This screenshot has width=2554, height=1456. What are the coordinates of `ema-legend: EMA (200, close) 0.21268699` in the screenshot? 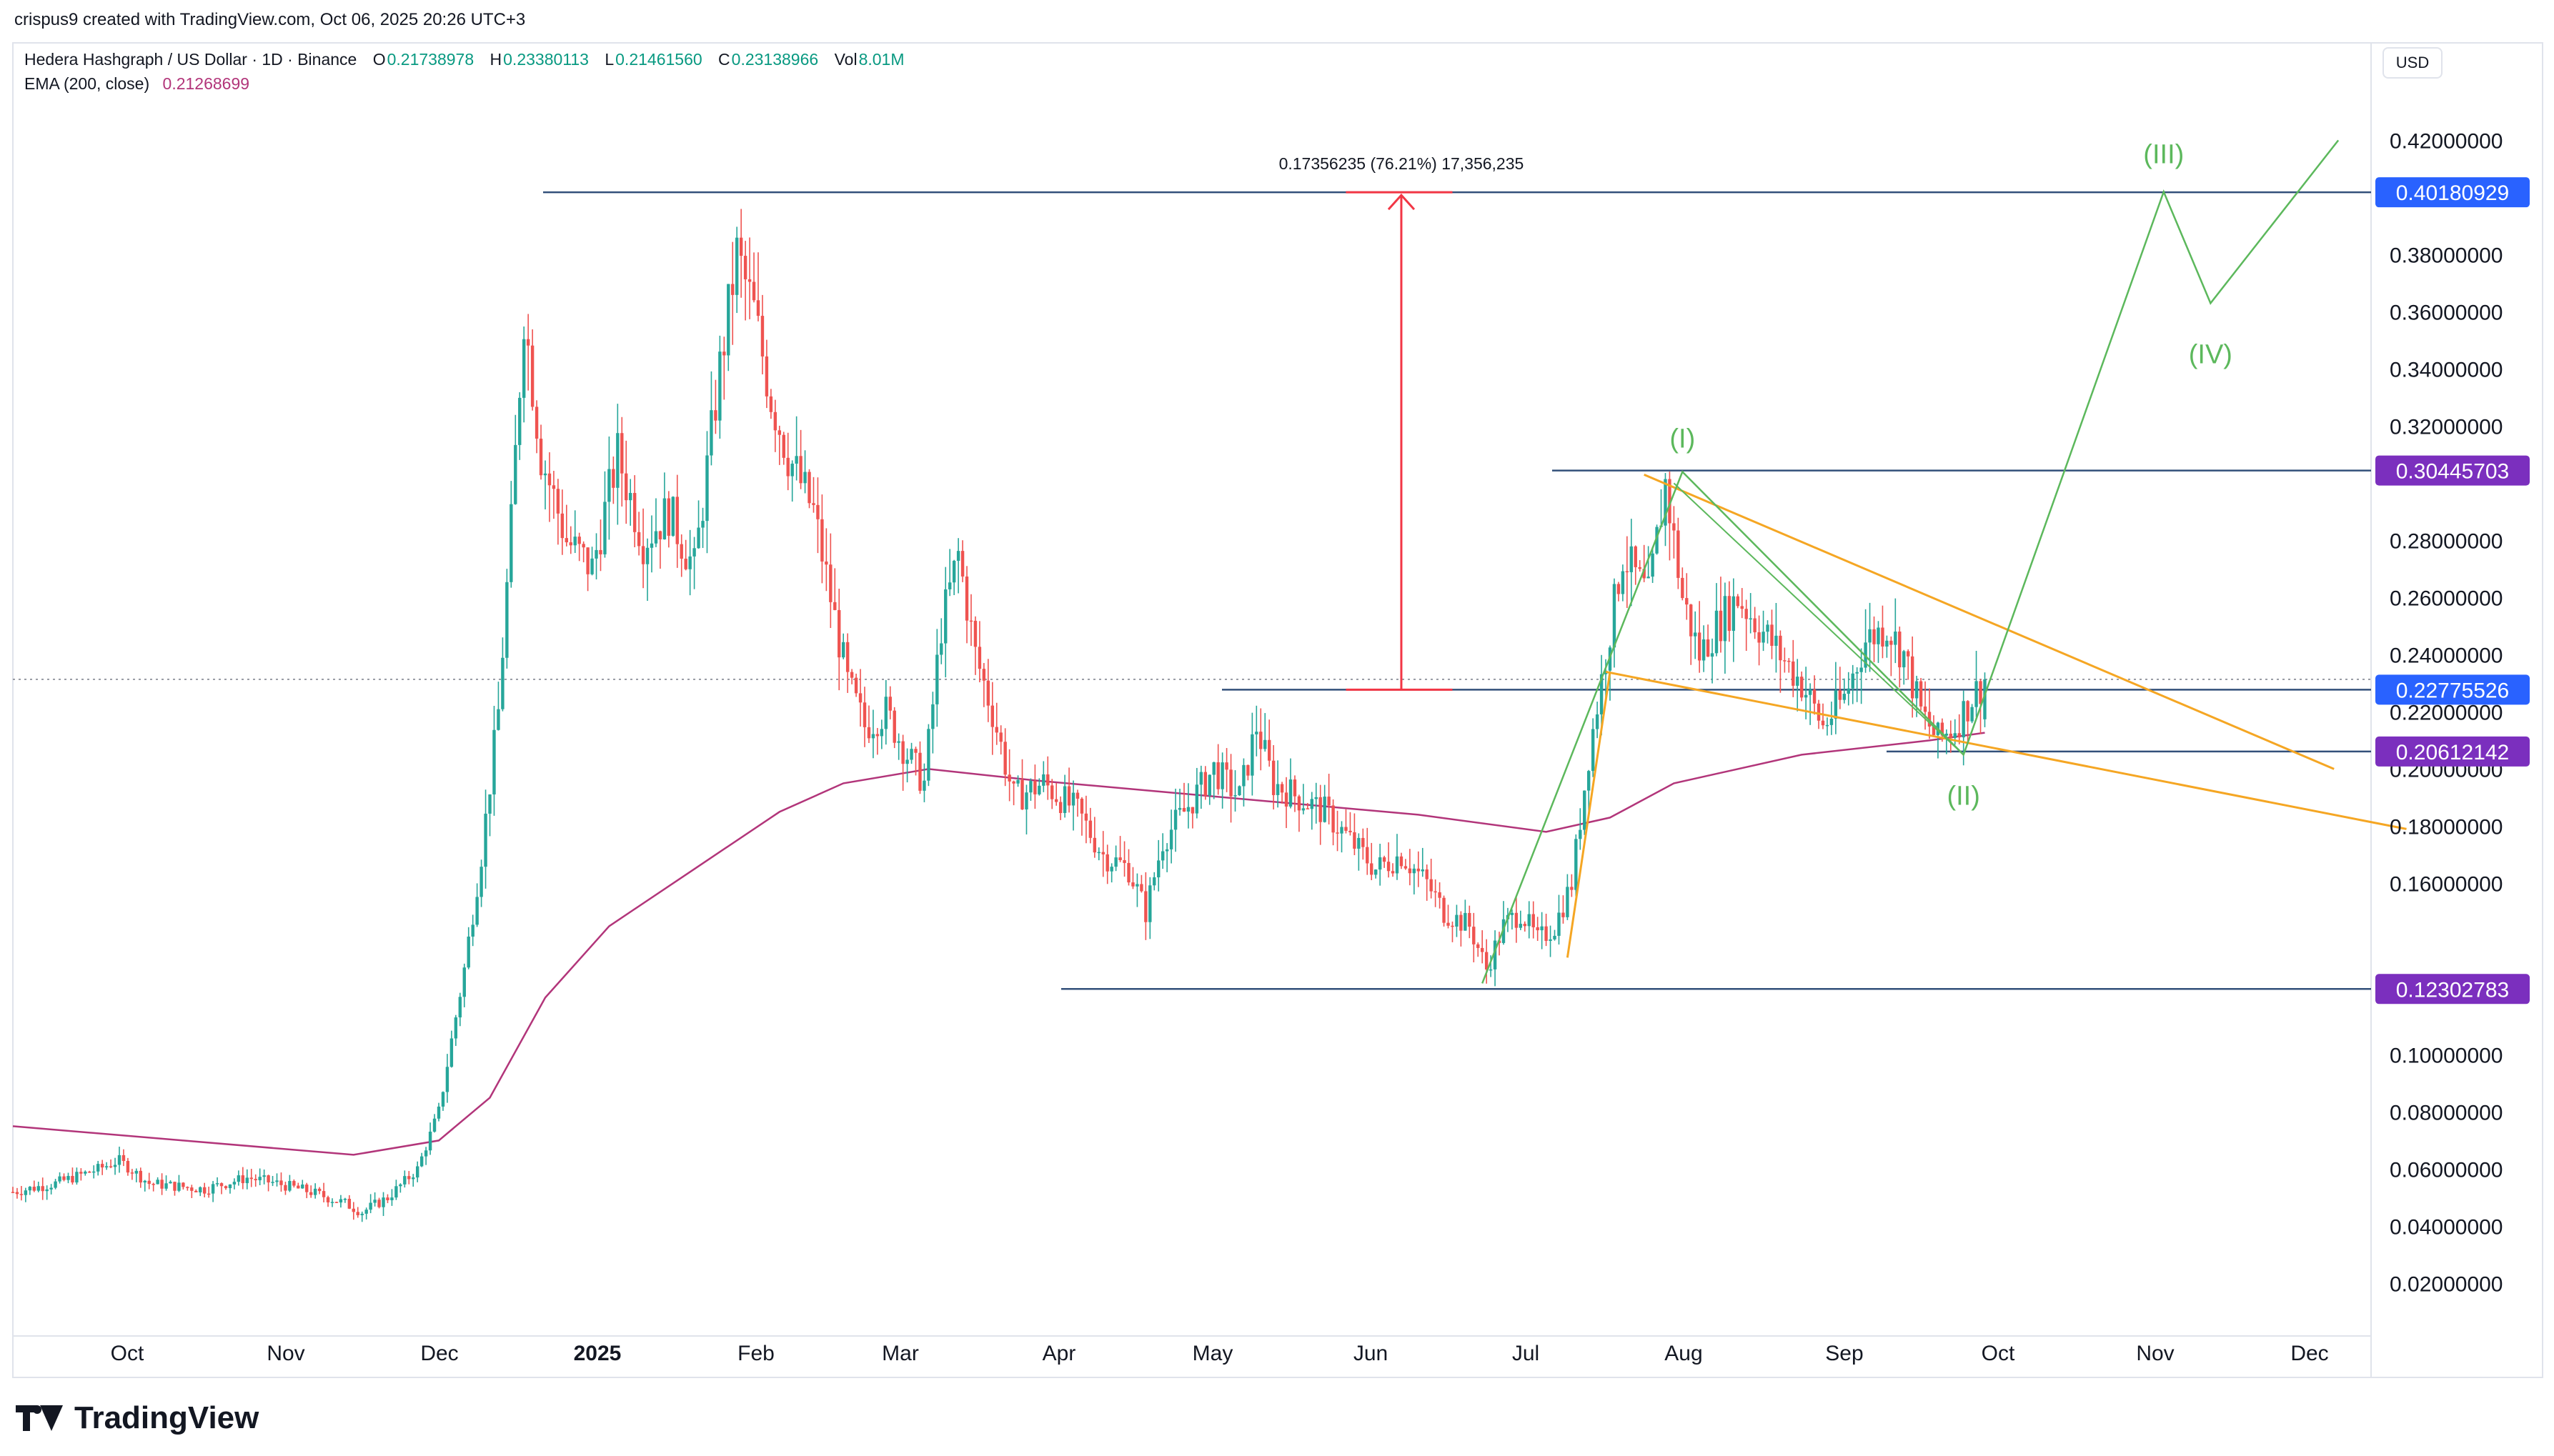 It's located at (137, 84).